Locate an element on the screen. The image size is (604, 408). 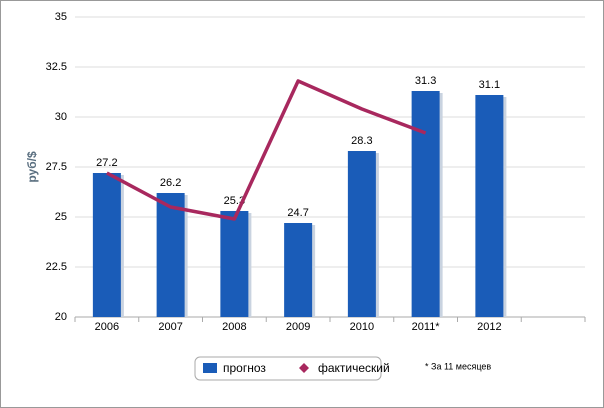
data-label: 26.2 is located at coordinates (170, 183).